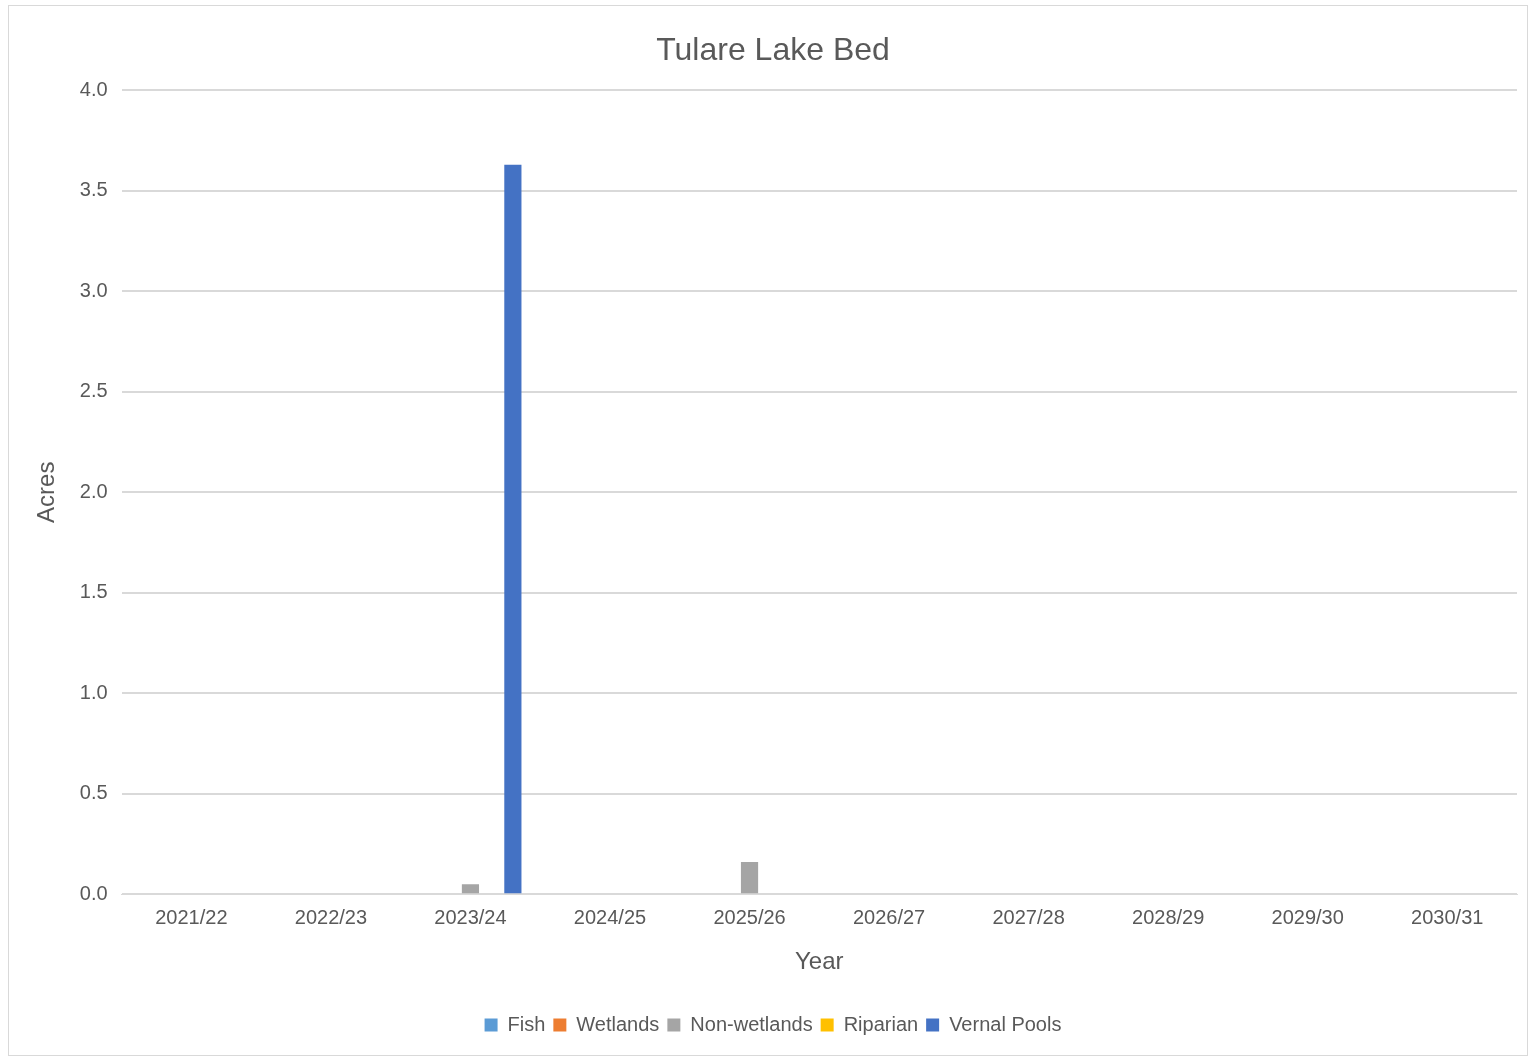  What do you see at coordinates (610, 916) in the screenshot?
I see `x-tick-label: 2024/25` at bounding box center [610, 916].